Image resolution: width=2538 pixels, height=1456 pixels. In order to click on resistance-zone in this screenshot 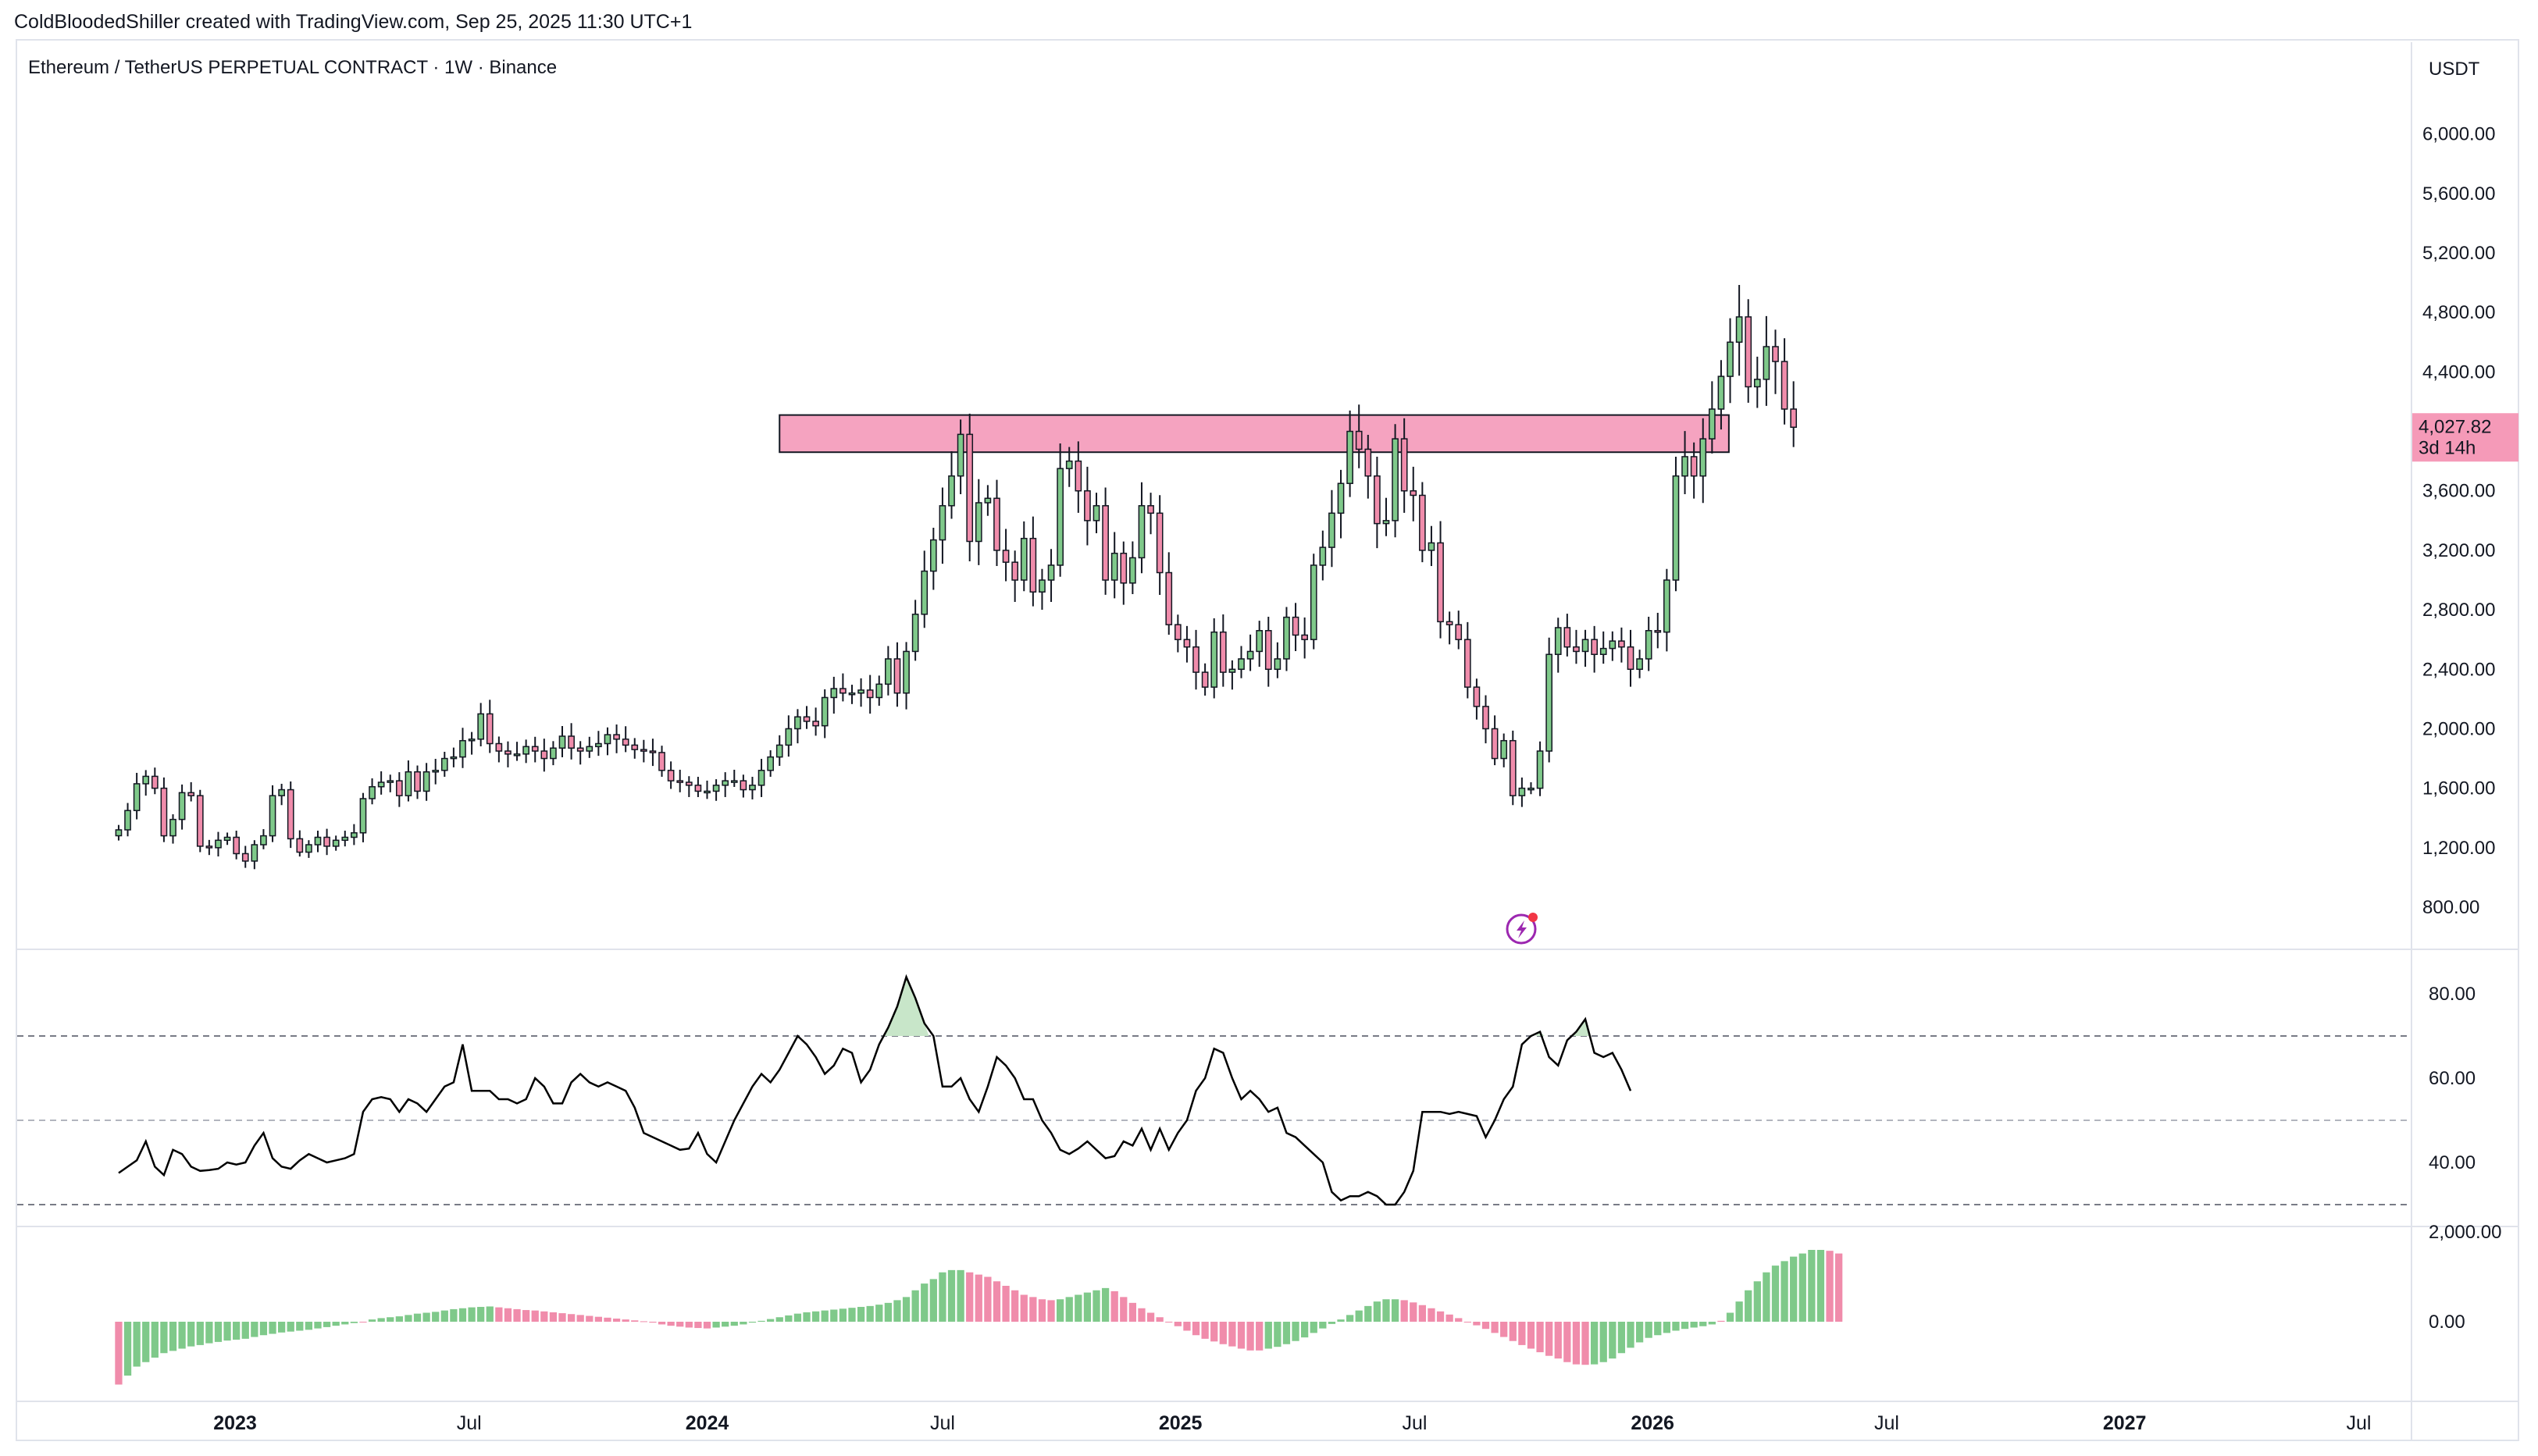, I will do `click(1254, 434)`.